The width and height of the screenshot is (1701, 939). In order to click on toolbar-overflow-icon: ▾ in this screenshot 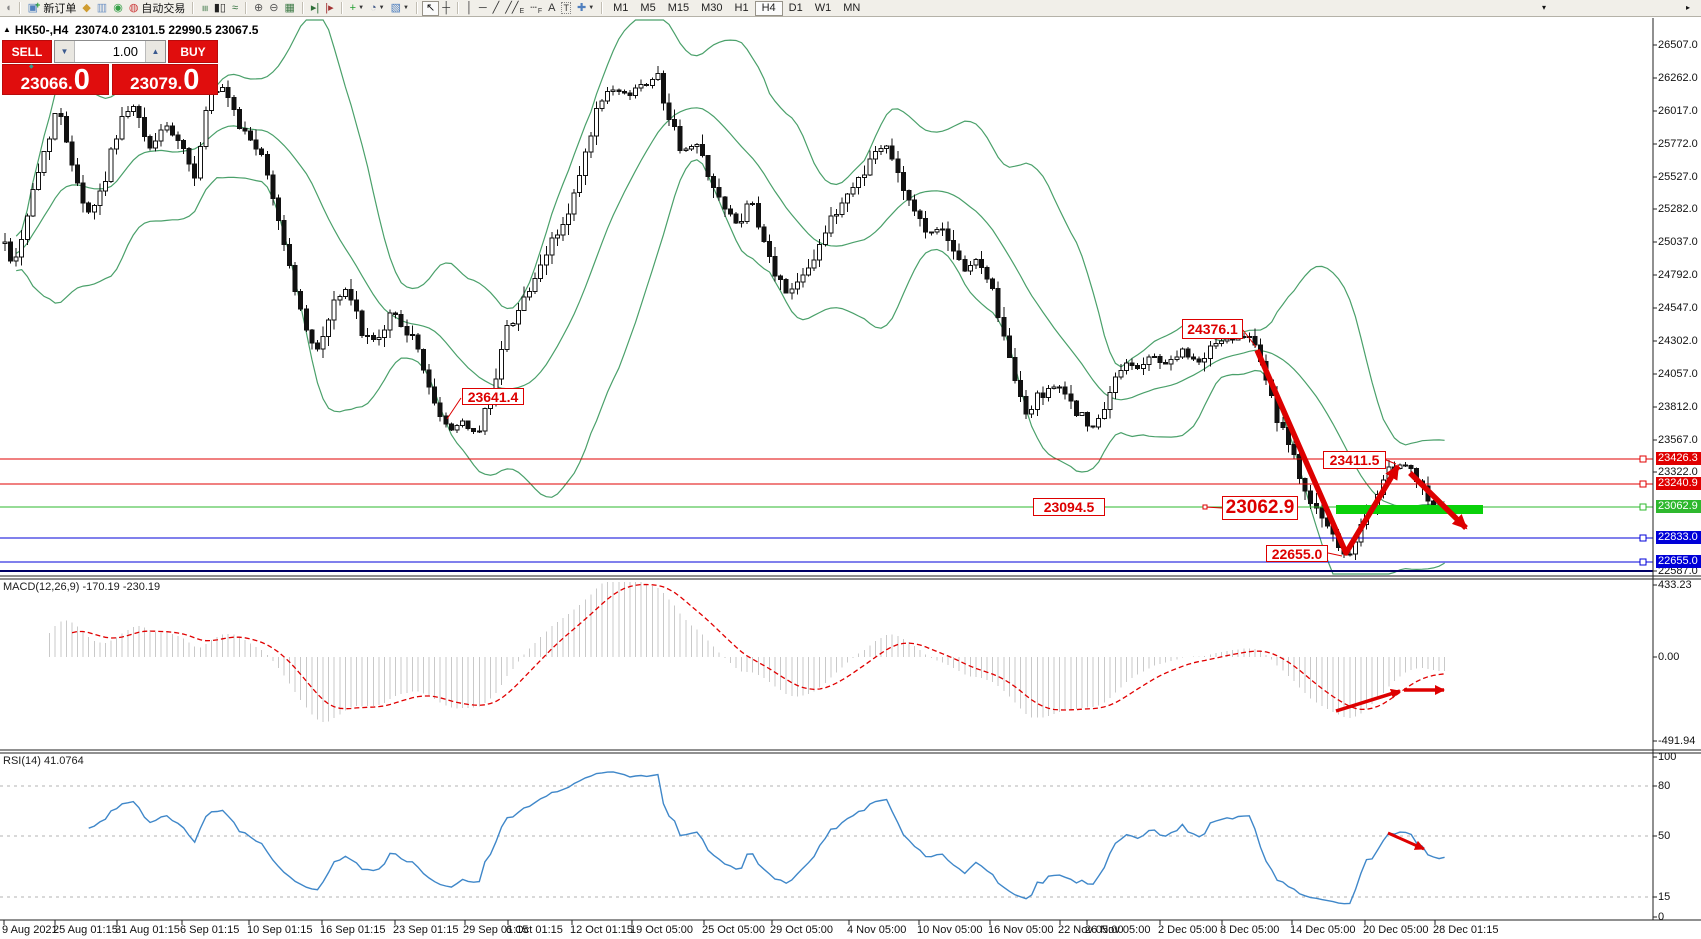, I will do `click(1544, 7)`.